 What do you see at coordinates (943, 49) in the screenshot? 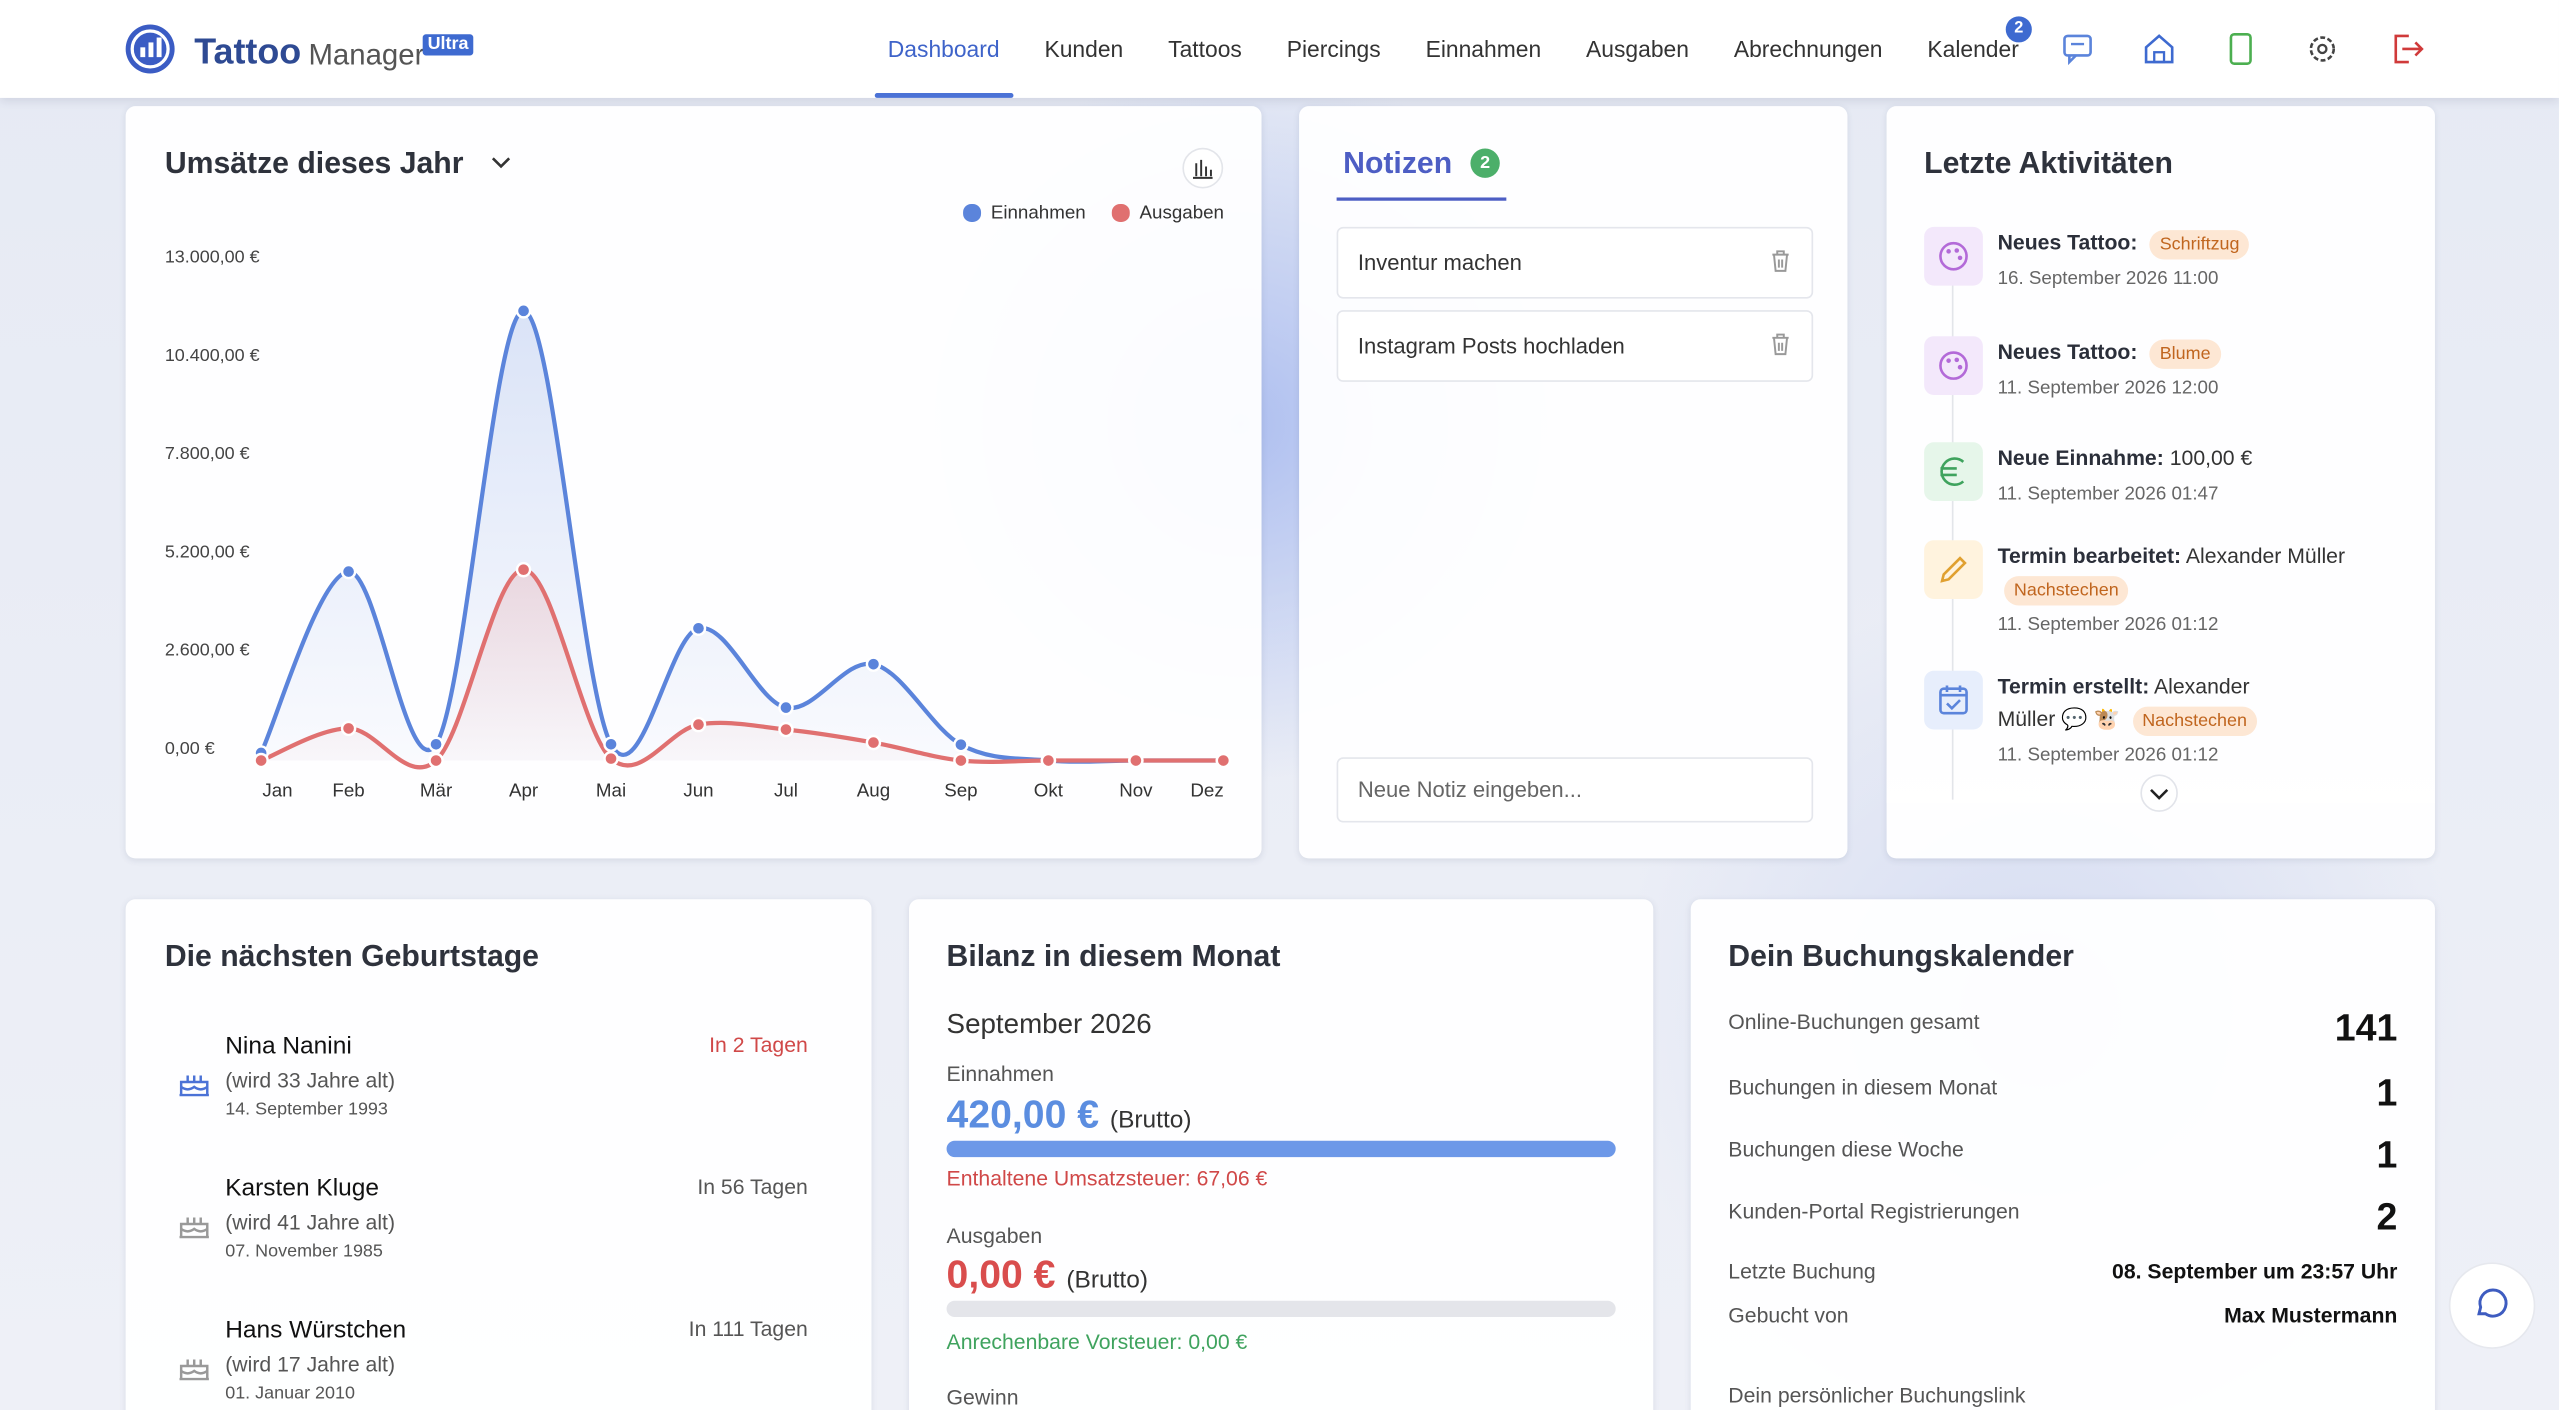
I see `nav-item: Dashboard` at bounding box center [943, 49].